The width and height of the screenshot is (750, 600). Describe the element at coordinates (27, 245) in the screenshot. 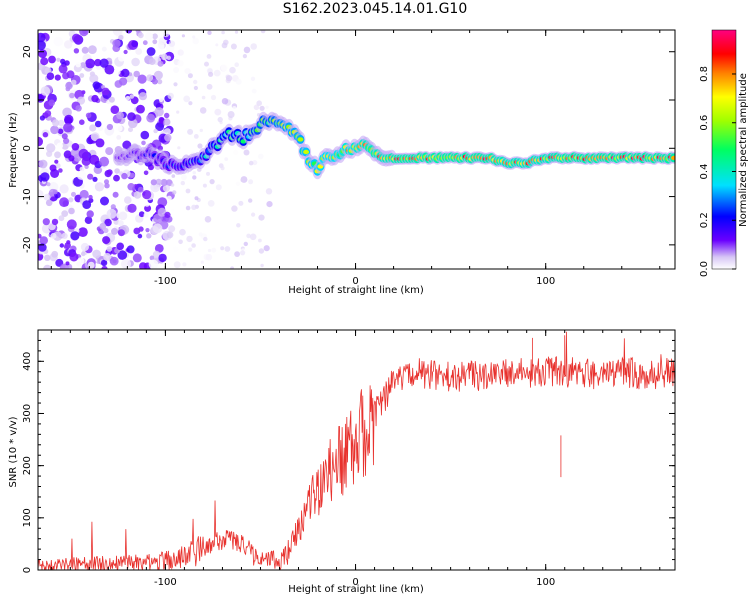

I see `y-tick-label: -20` at that location.